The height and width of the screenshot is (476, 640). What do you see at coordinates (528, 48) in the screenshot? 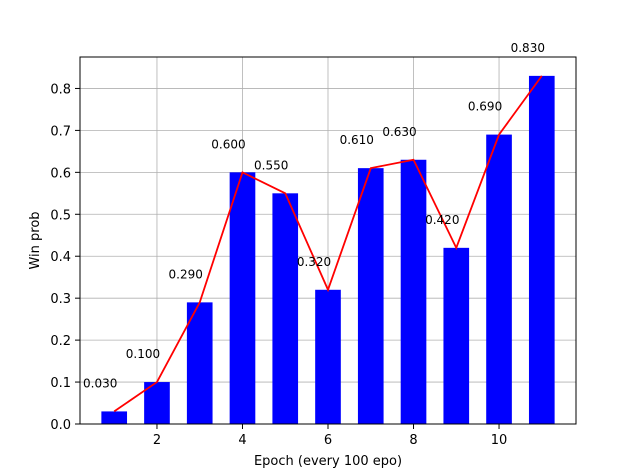
I see `data-label: 0.830` at bounding box center [528, 48].